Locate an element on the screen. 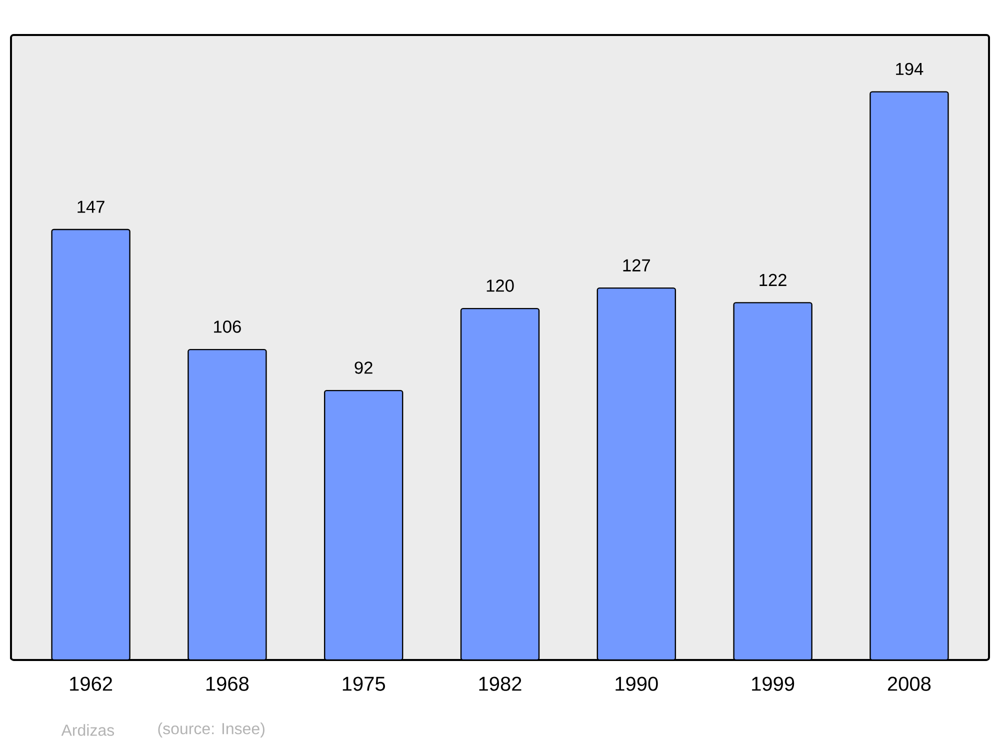 The image size is (1000, 747). x-tick-label: 1962 is located at coordinates (91, 683).